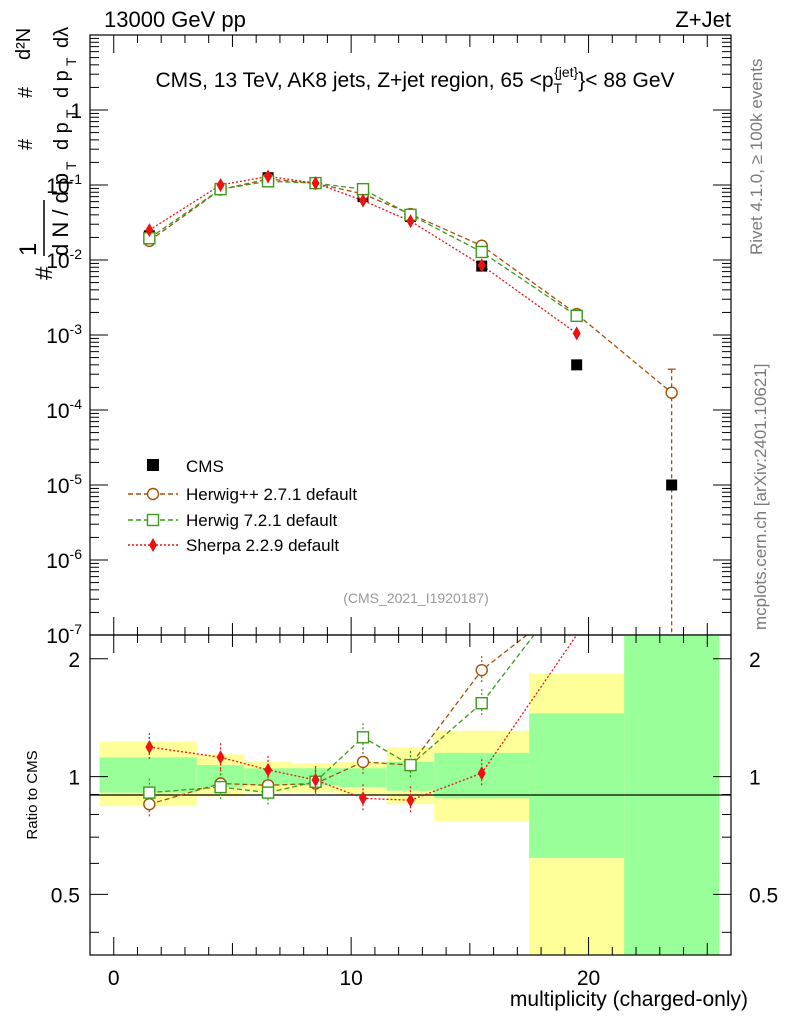  Describe the element at coordinates (271, 494) in the screenshot. I see `legend-herwigpp-label: Herwig++ 2.7.1 default` at that location.